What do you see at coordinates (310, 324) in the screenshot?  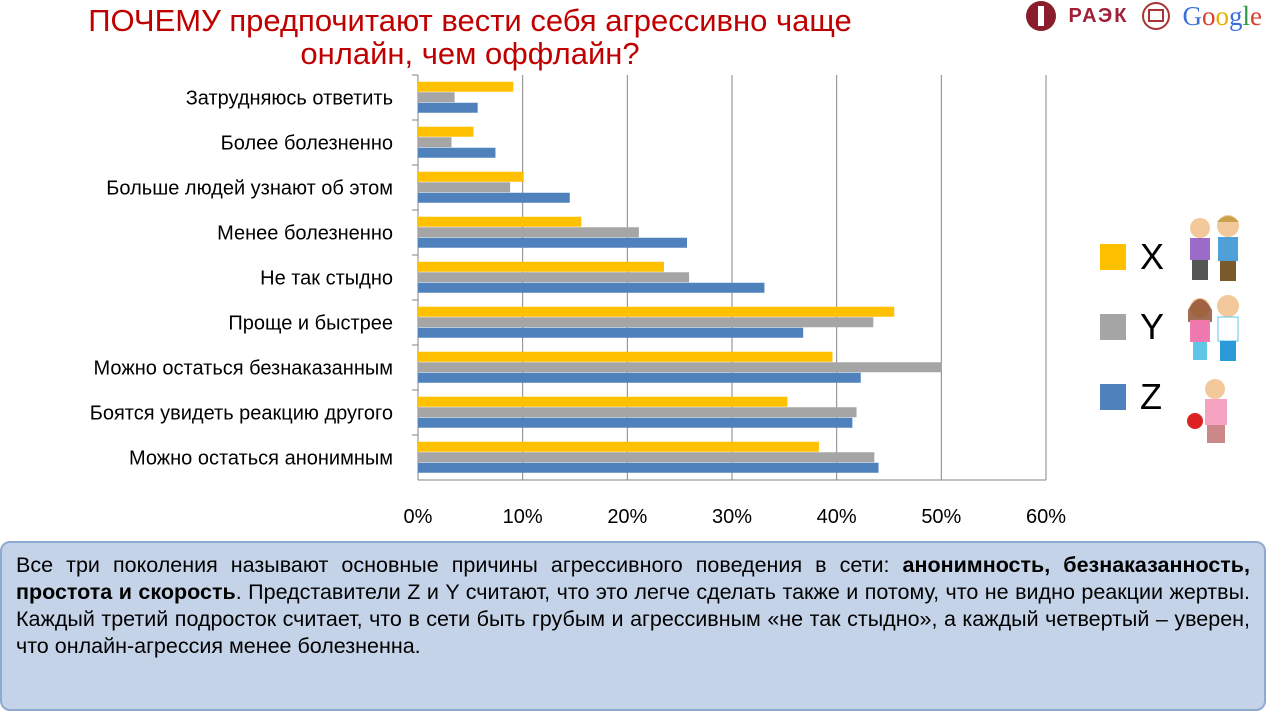 I see `category-label: Проще и быстрее` at bounding box center [310, 324].